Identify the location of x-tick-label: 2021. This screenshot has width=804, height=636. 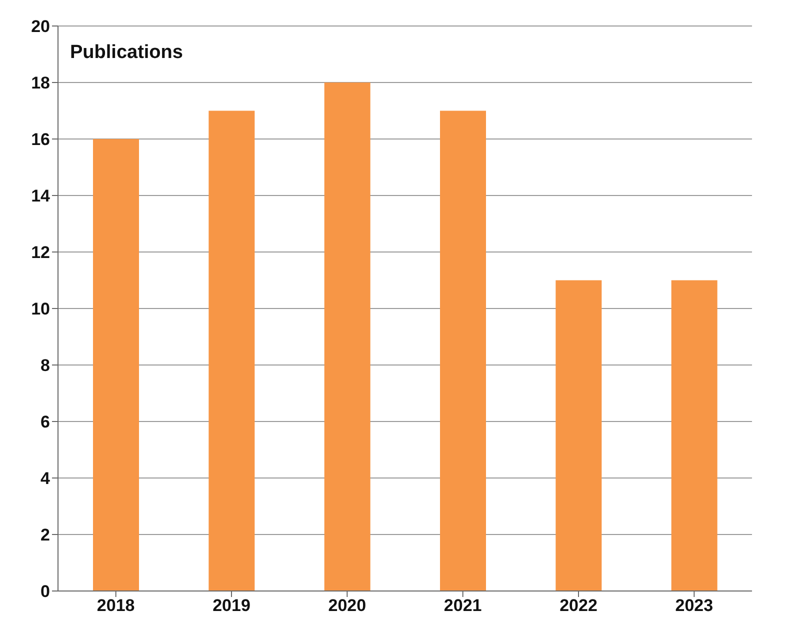
(463, 606).